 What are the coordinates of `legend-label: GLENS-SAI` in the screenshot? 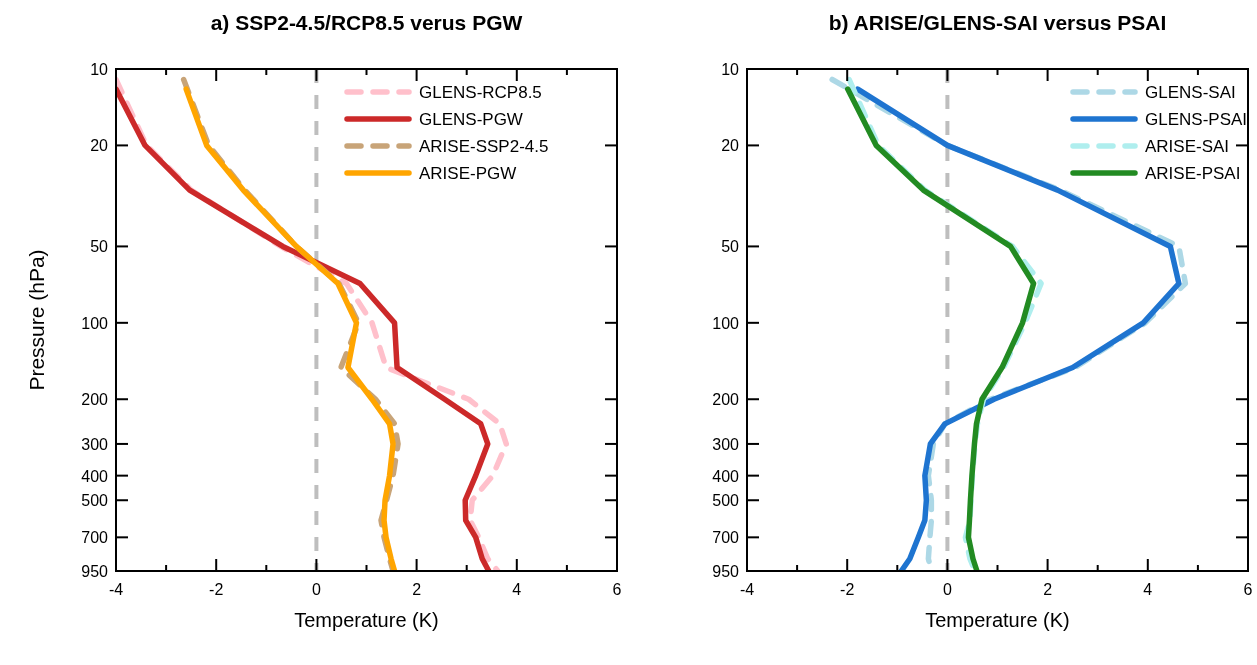 It's located at (1190, 92).